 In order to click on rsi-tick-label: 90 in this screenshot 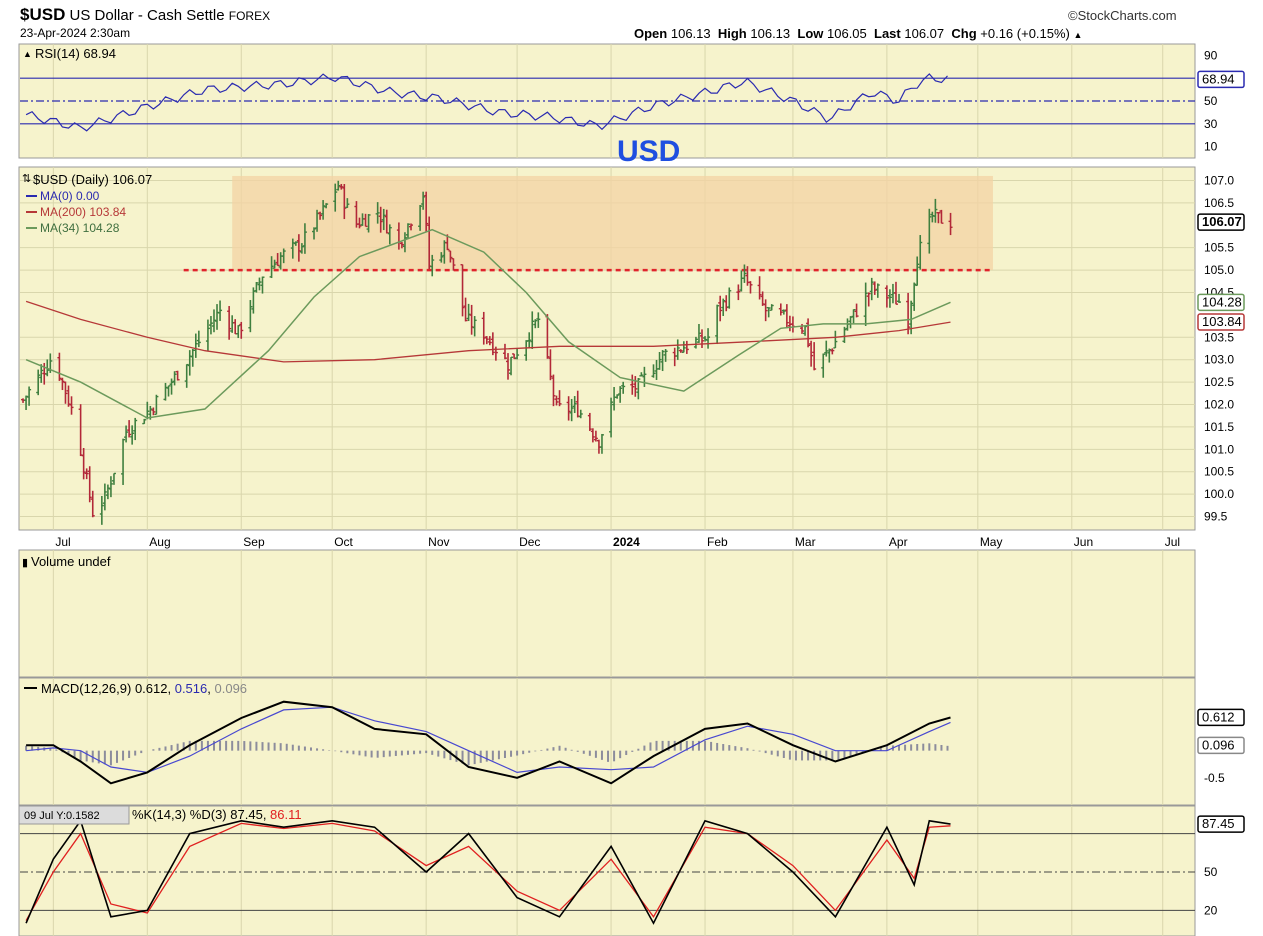, I will do `click(1211, 55)`.